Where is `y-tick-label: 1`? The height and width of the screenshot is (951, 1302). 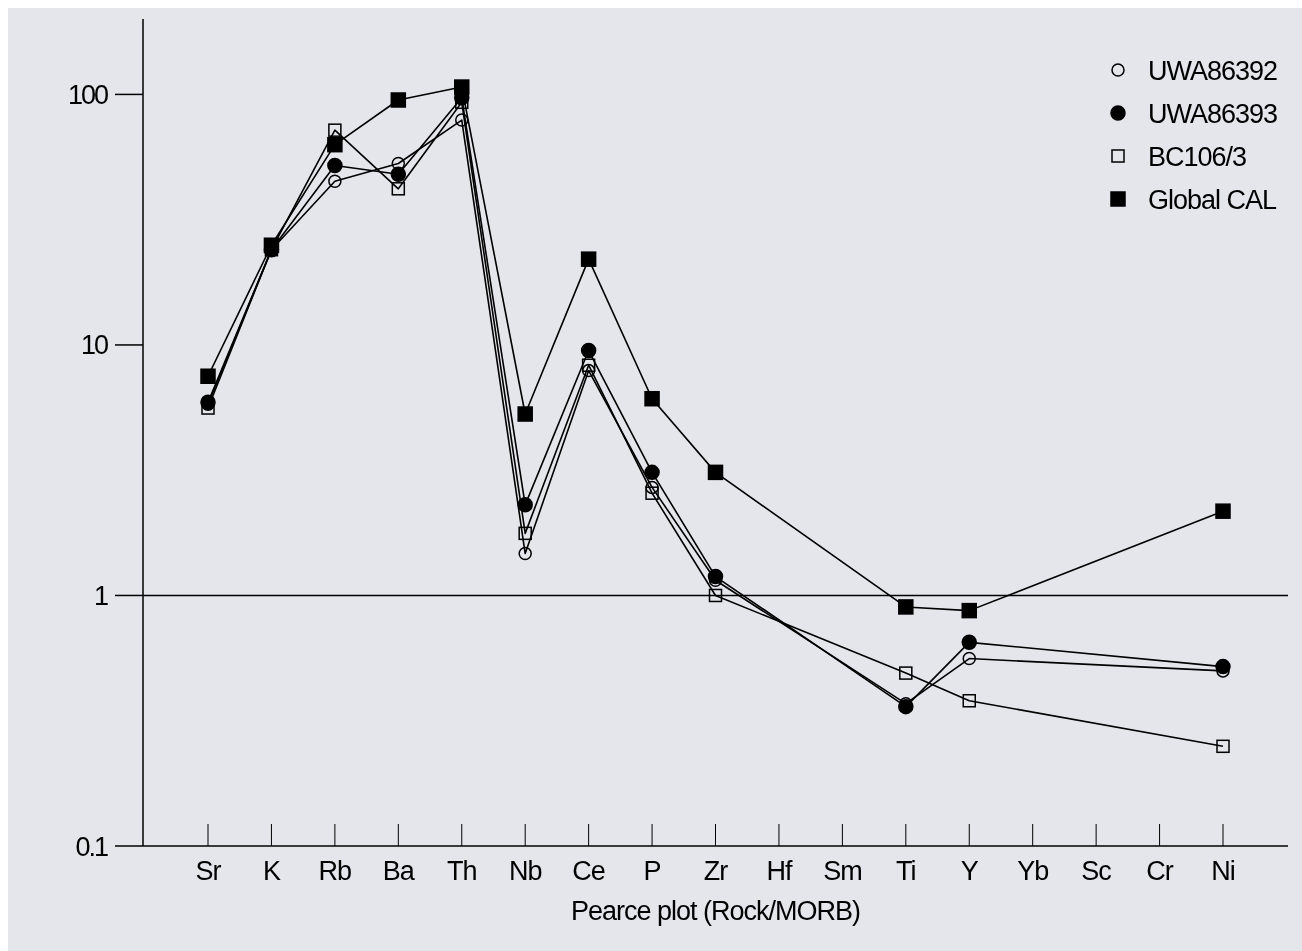 y-tick-label: 1 is located at coordinates (100, 595).